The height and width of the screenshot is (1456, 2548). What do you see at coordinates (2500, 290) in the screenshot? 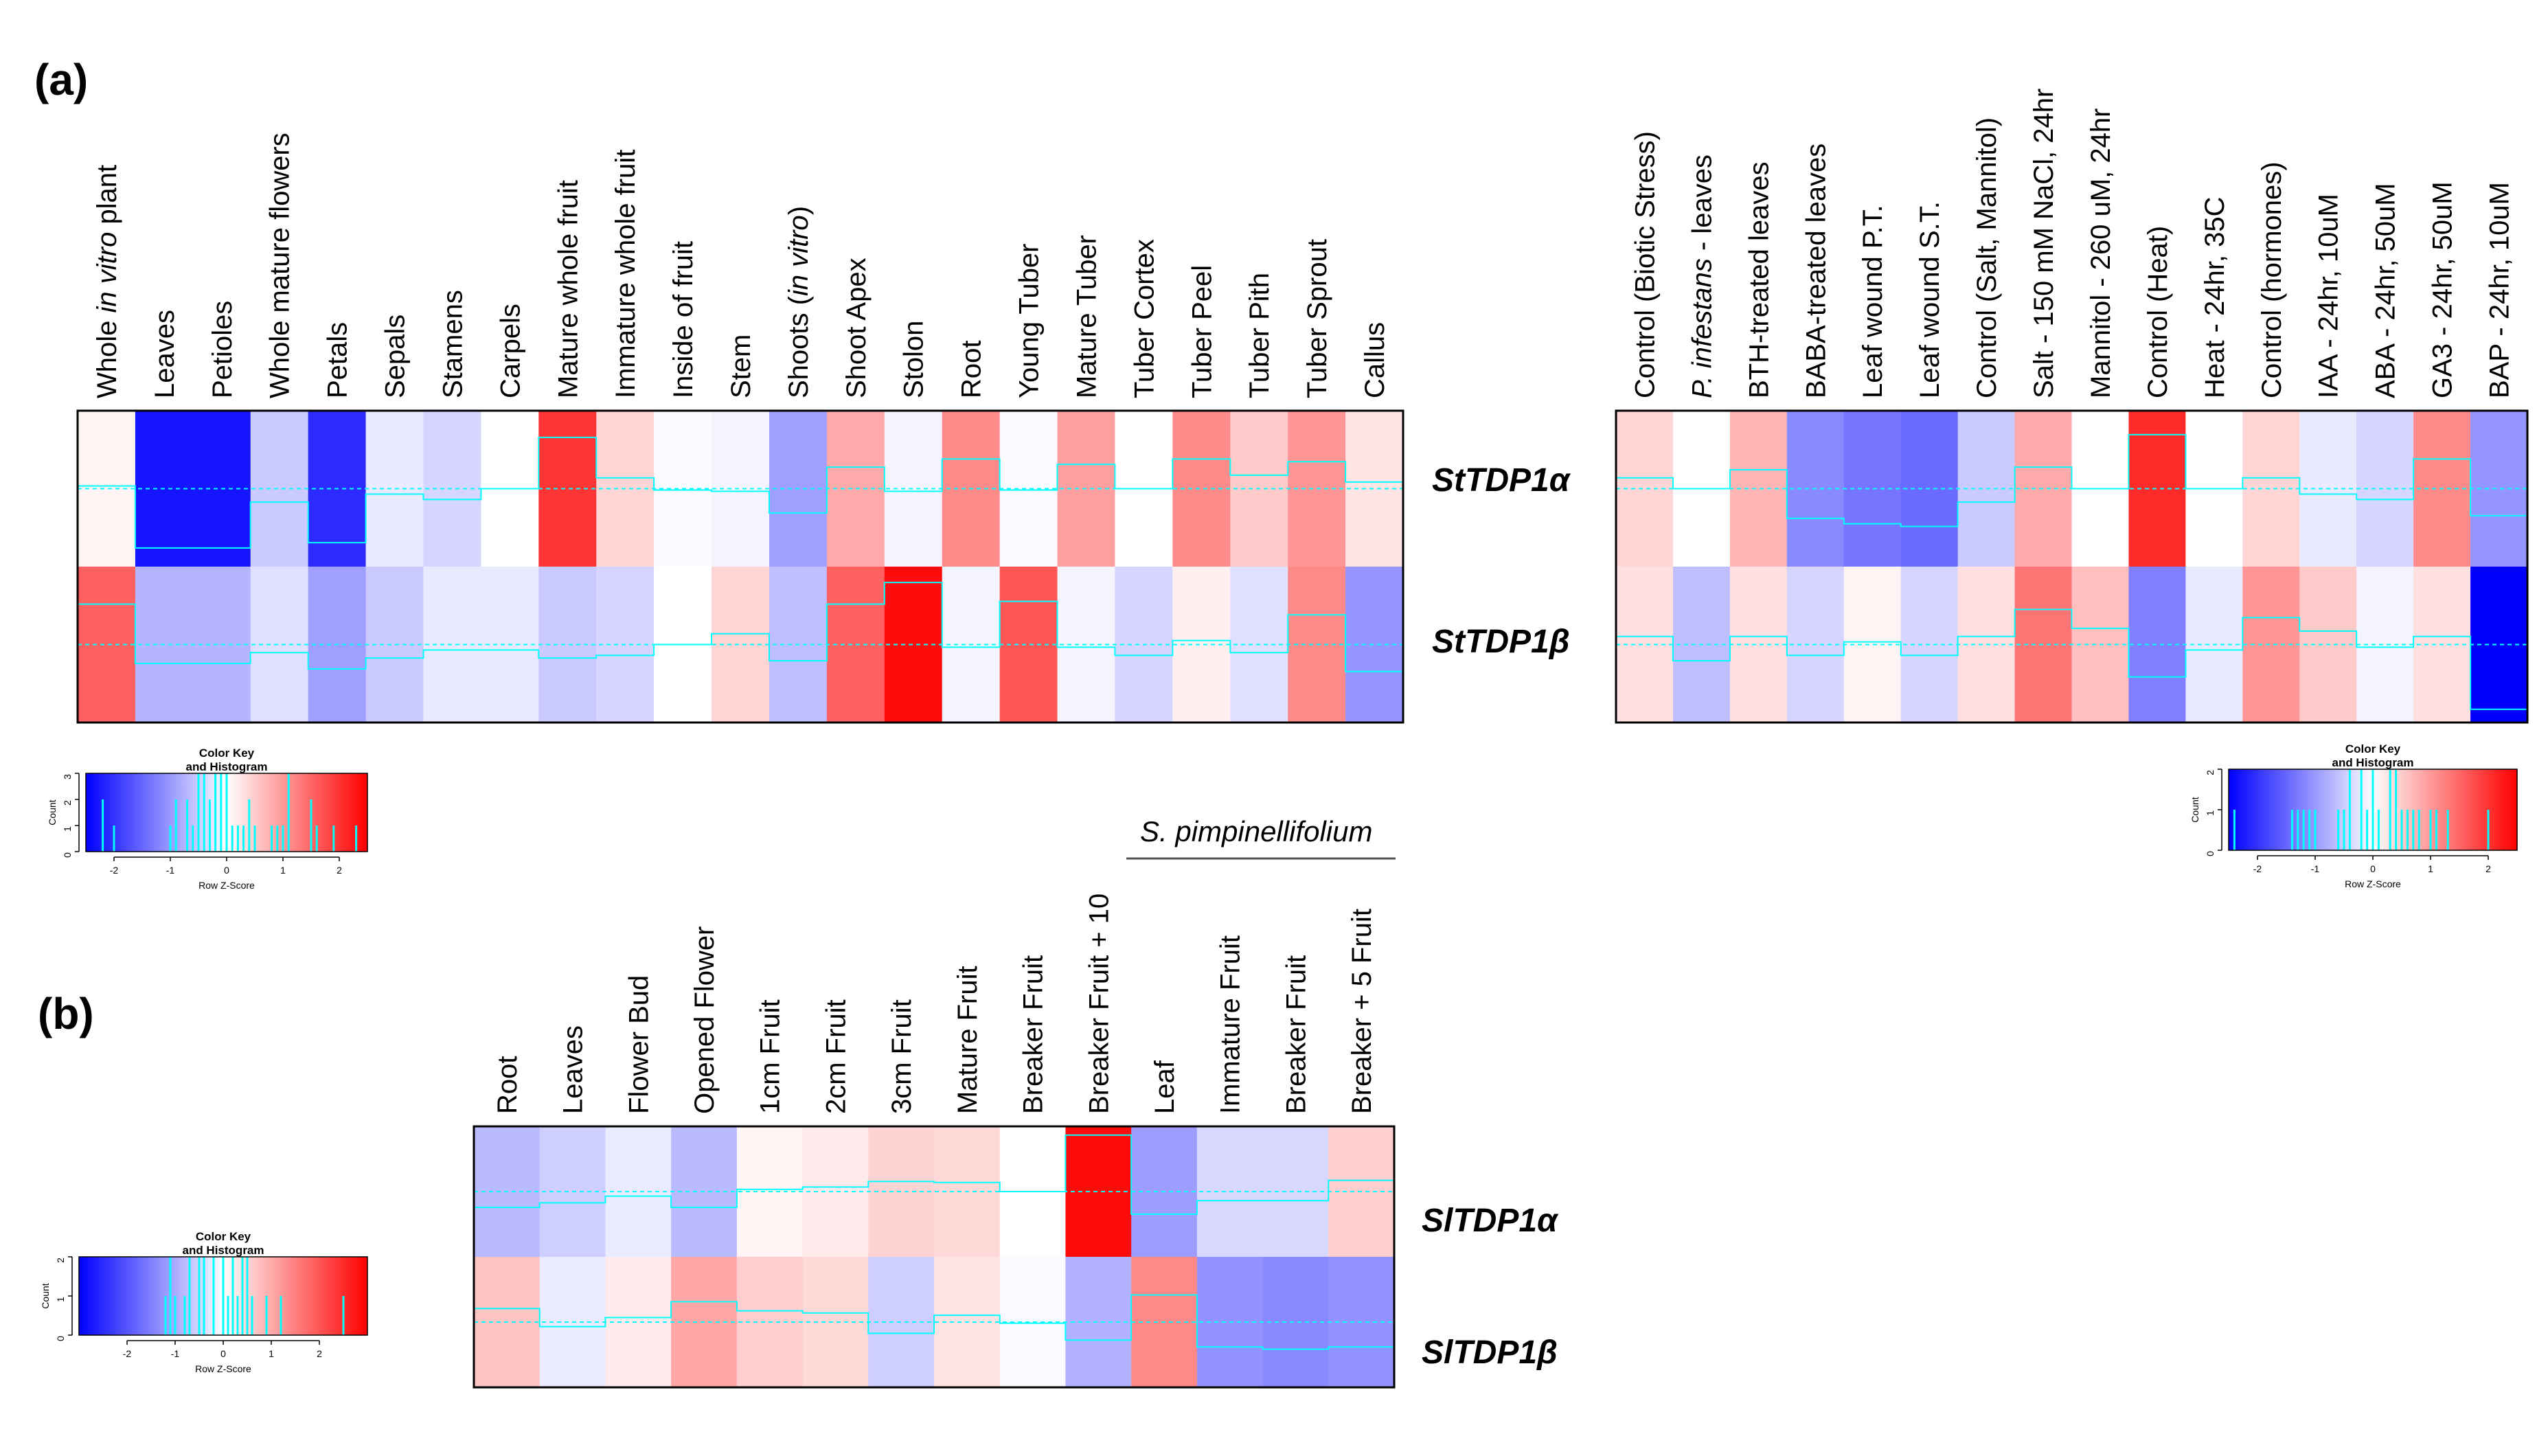
I see `column-label: BAP - 24hr, 10uM` at bounding box center [2500, 290].